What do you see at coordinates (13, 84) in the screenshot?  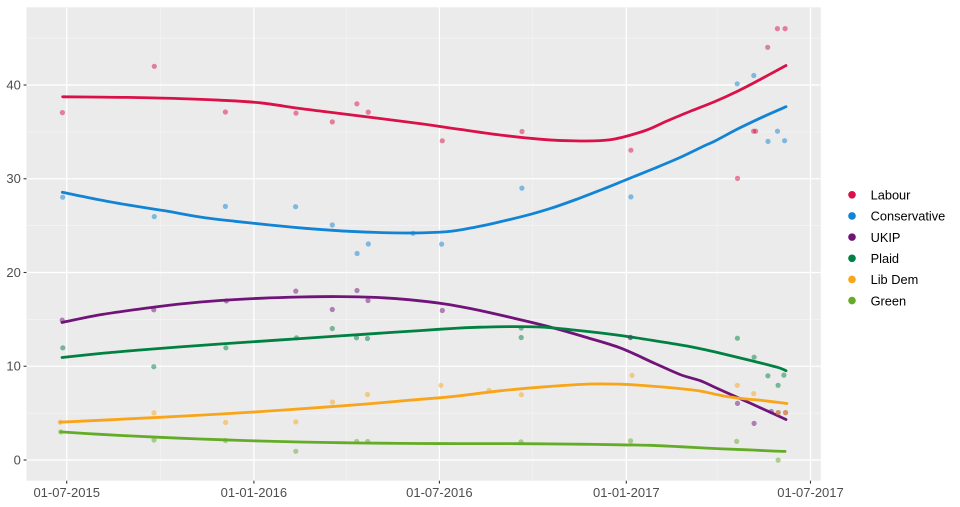 I see `svg-text: 40` at bounding box center [13, 84].